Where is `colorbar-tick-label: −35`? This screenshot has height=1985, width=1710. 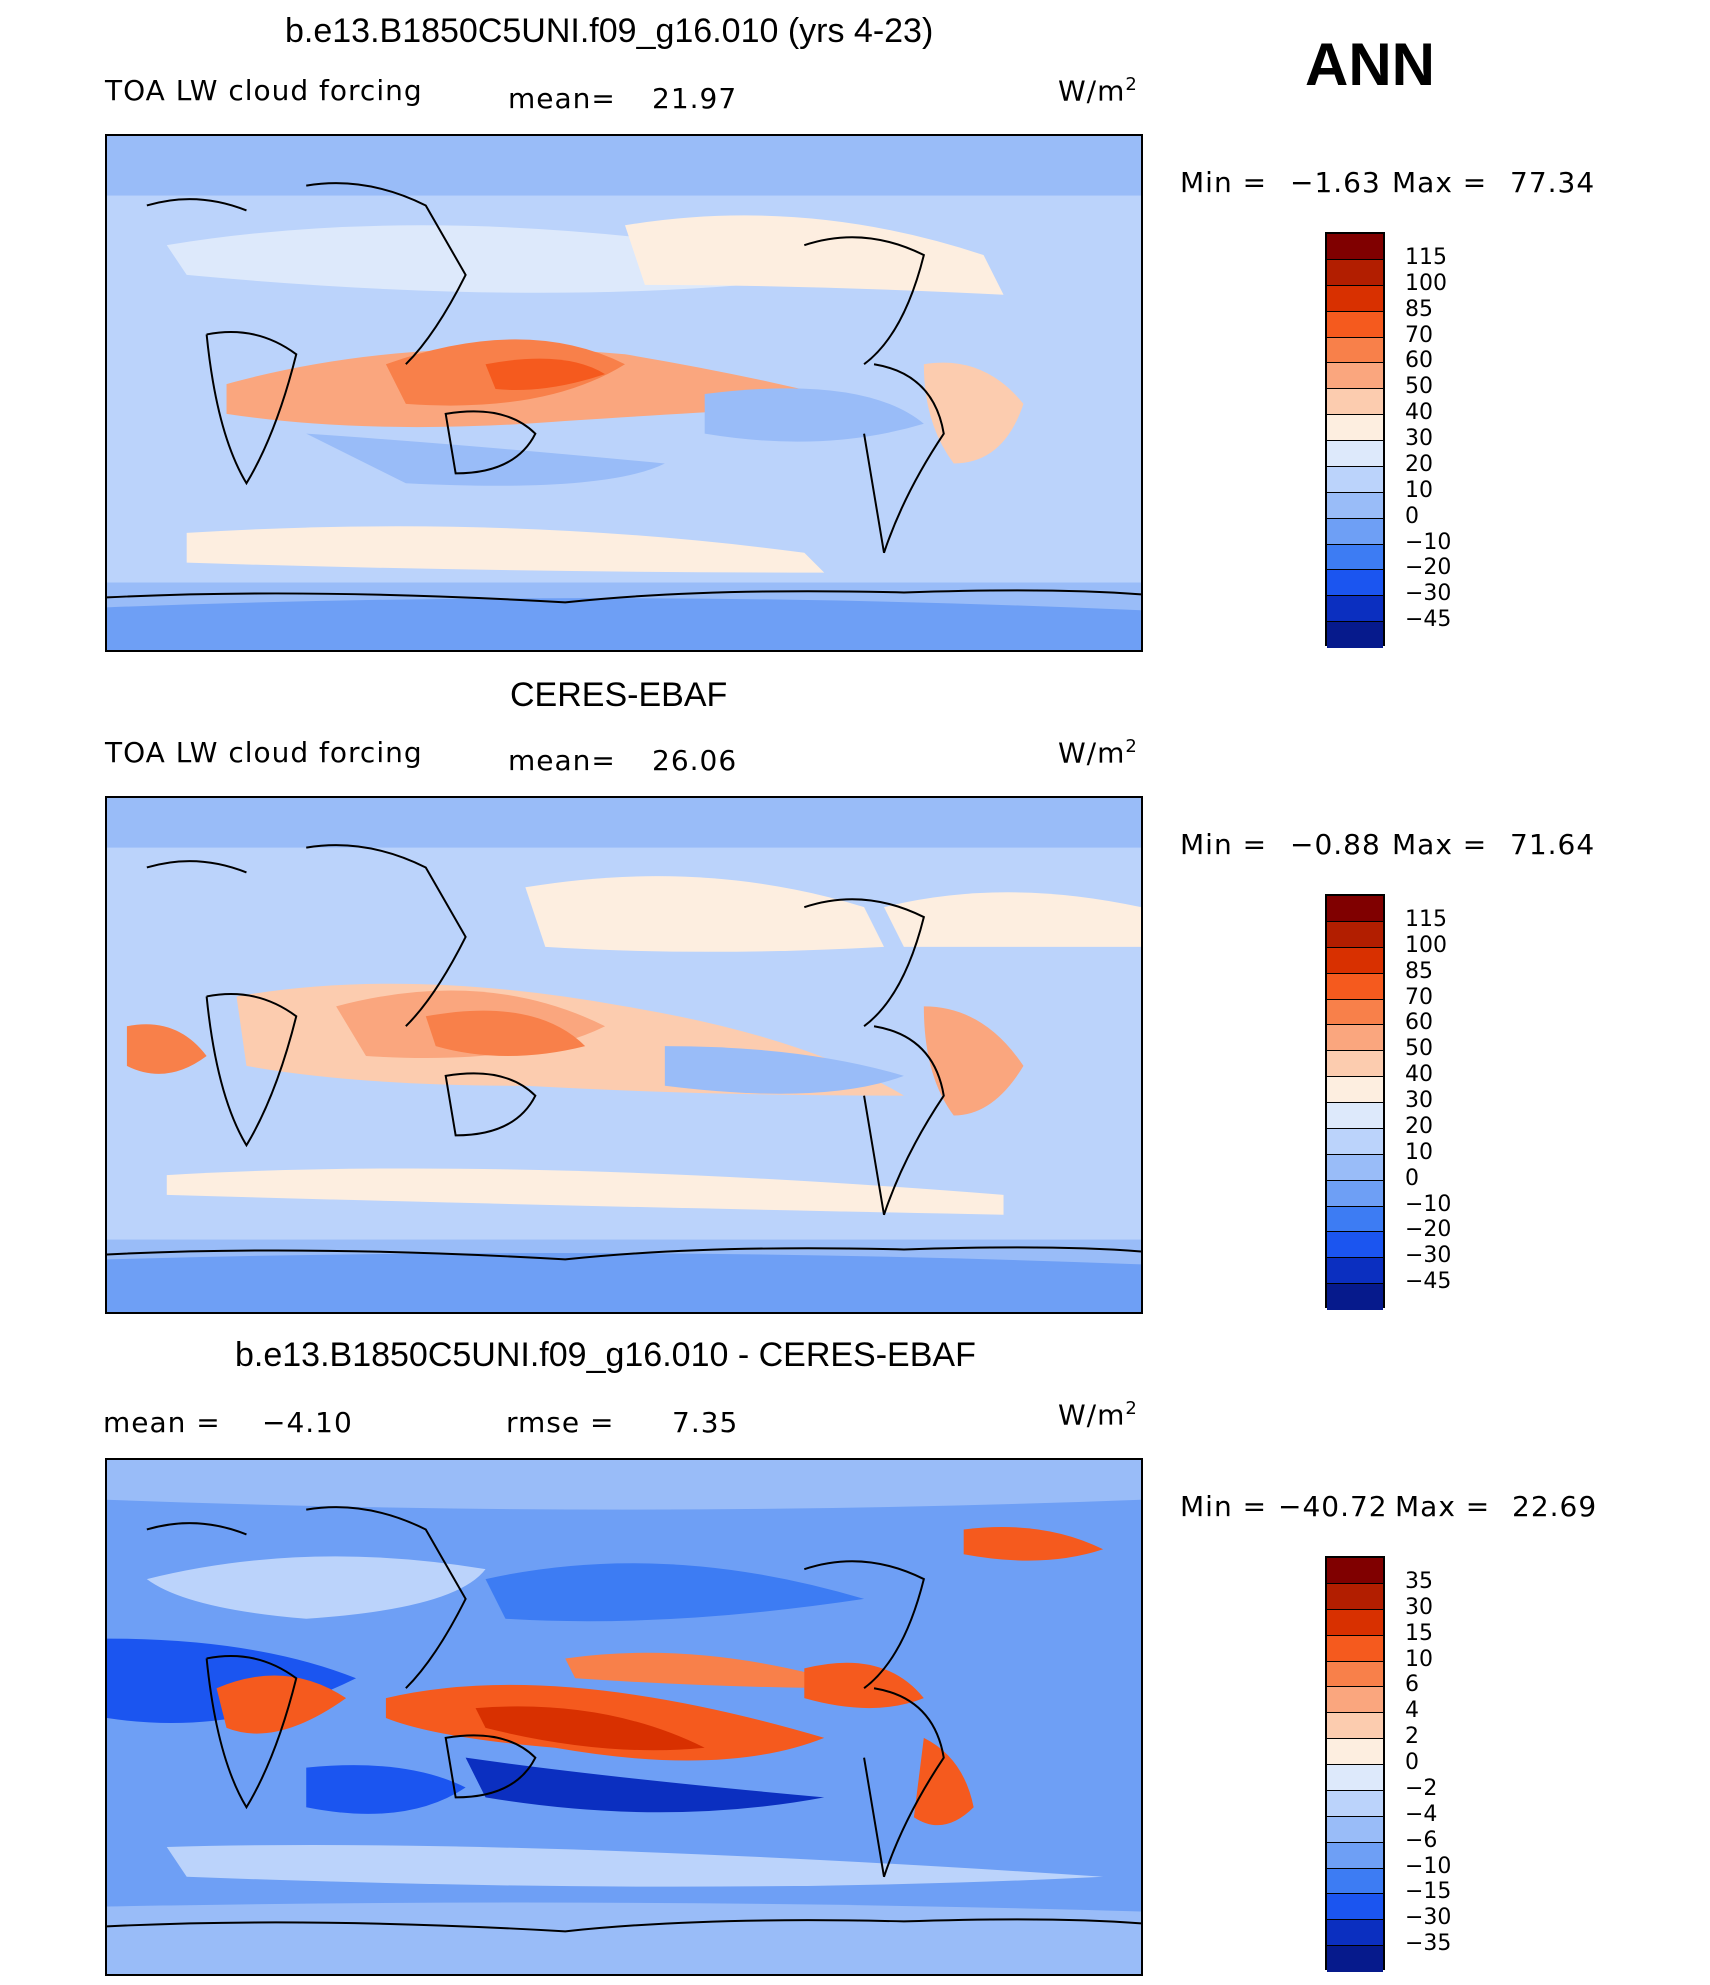 colorbar-tick-label: −35 is located at coordinates (1428, 1944).